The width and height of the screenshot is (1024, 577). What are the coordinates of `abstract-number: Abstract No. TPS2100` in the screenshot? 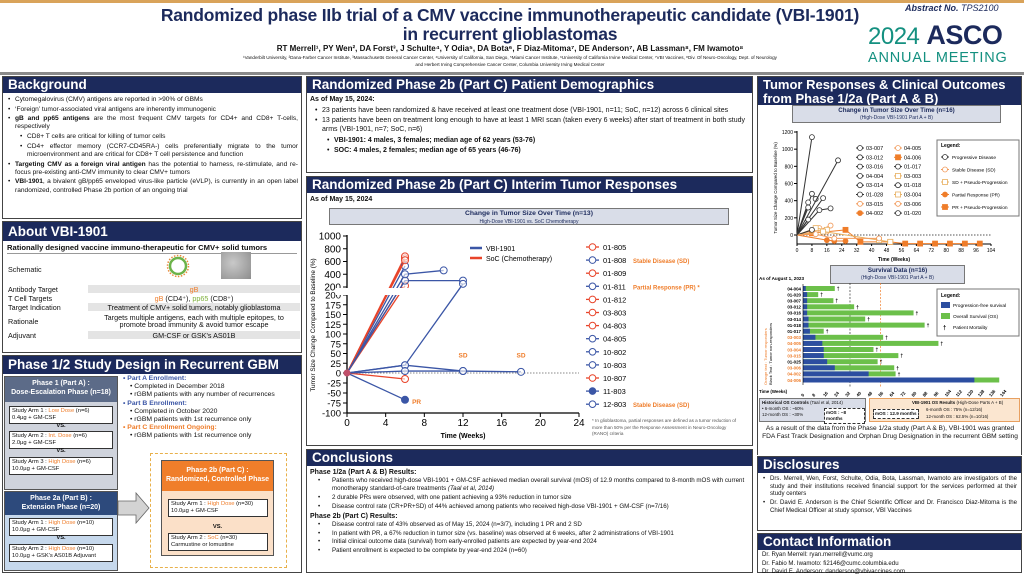 It's located at (952, 8).